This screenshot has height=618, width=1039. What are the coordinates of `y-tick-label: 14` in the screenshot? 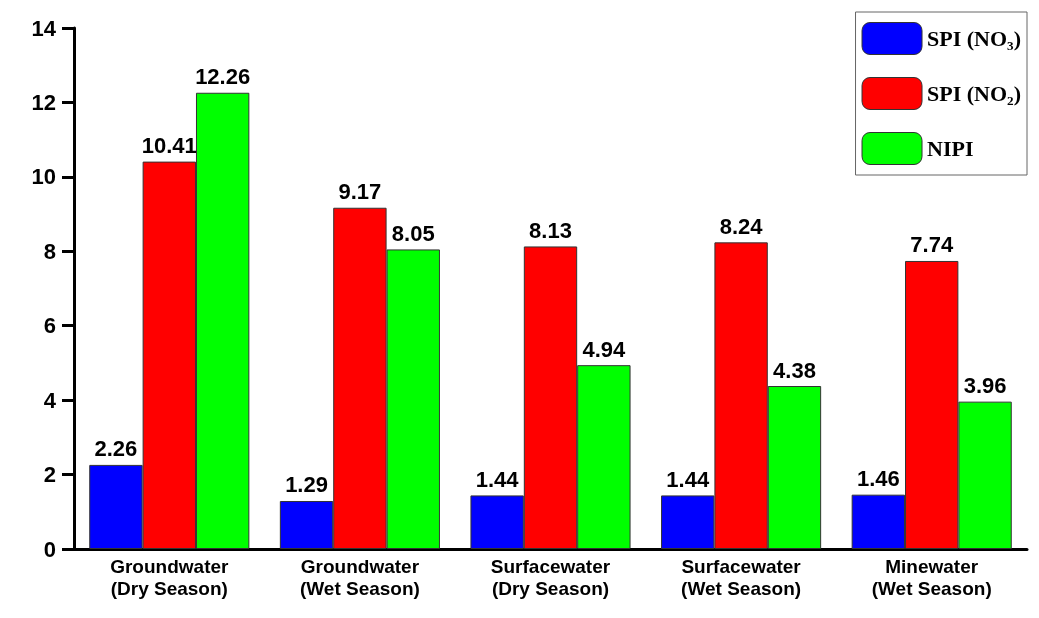 It's located at (44, 28).